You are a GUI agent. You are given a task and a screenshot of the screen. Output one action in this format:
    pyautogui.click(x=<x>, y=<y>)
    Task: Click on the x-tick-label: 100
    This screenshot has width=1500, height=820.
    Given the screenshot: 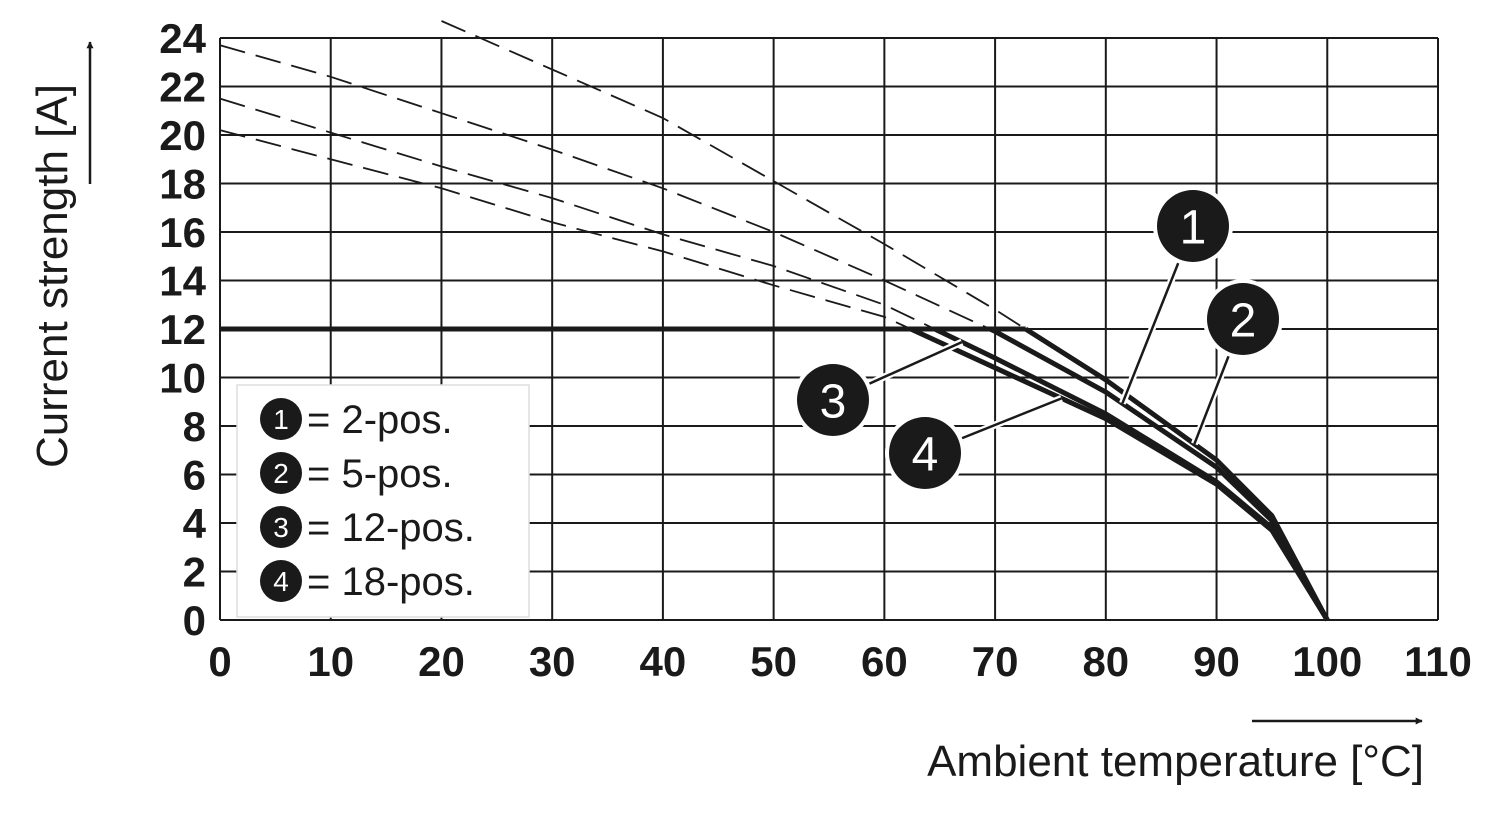 What is the action you would take?
    pyautogui.click(x=1327, y=661)
    